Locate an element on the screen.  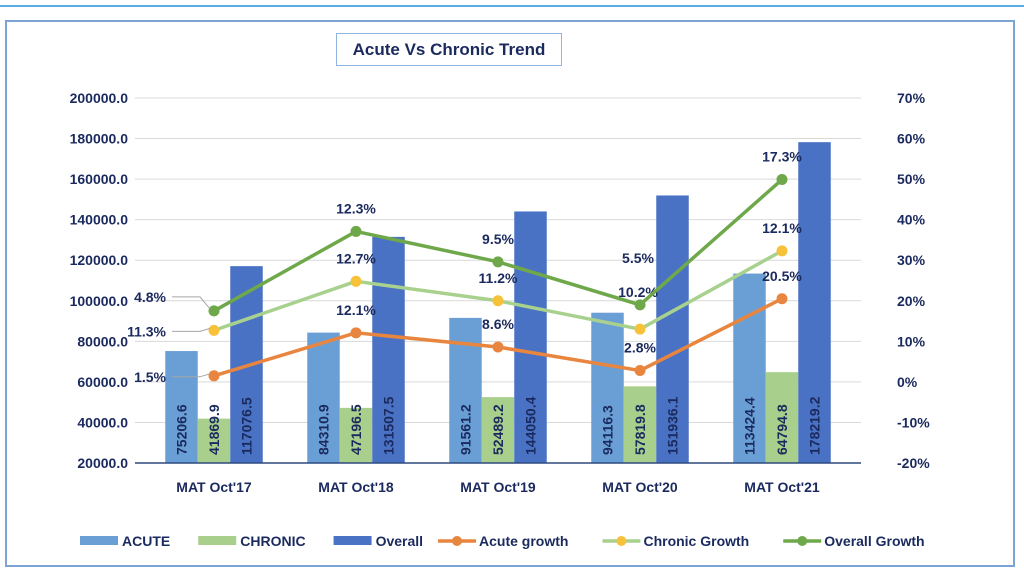
x-category-label: MAT Oct'18 is located at coordinates (356, 487).